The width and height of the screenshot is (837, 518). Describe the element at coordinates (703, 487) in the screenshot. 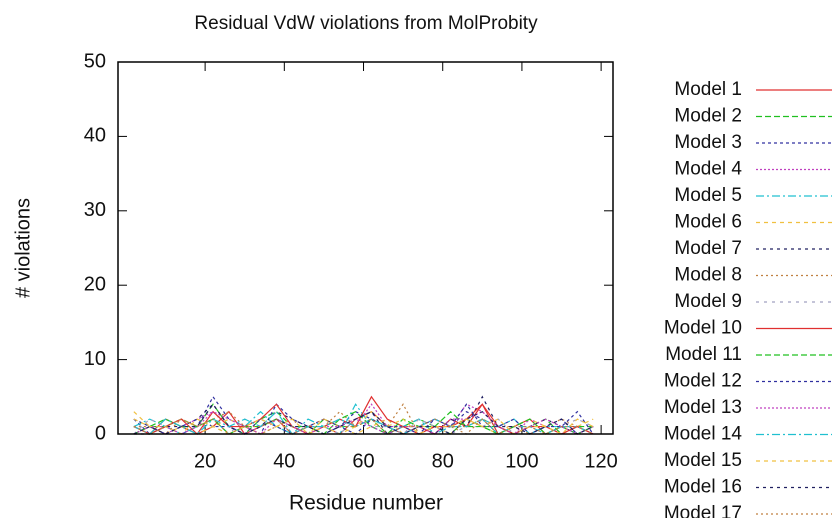

I see `legend-label: Model 16` at that location.